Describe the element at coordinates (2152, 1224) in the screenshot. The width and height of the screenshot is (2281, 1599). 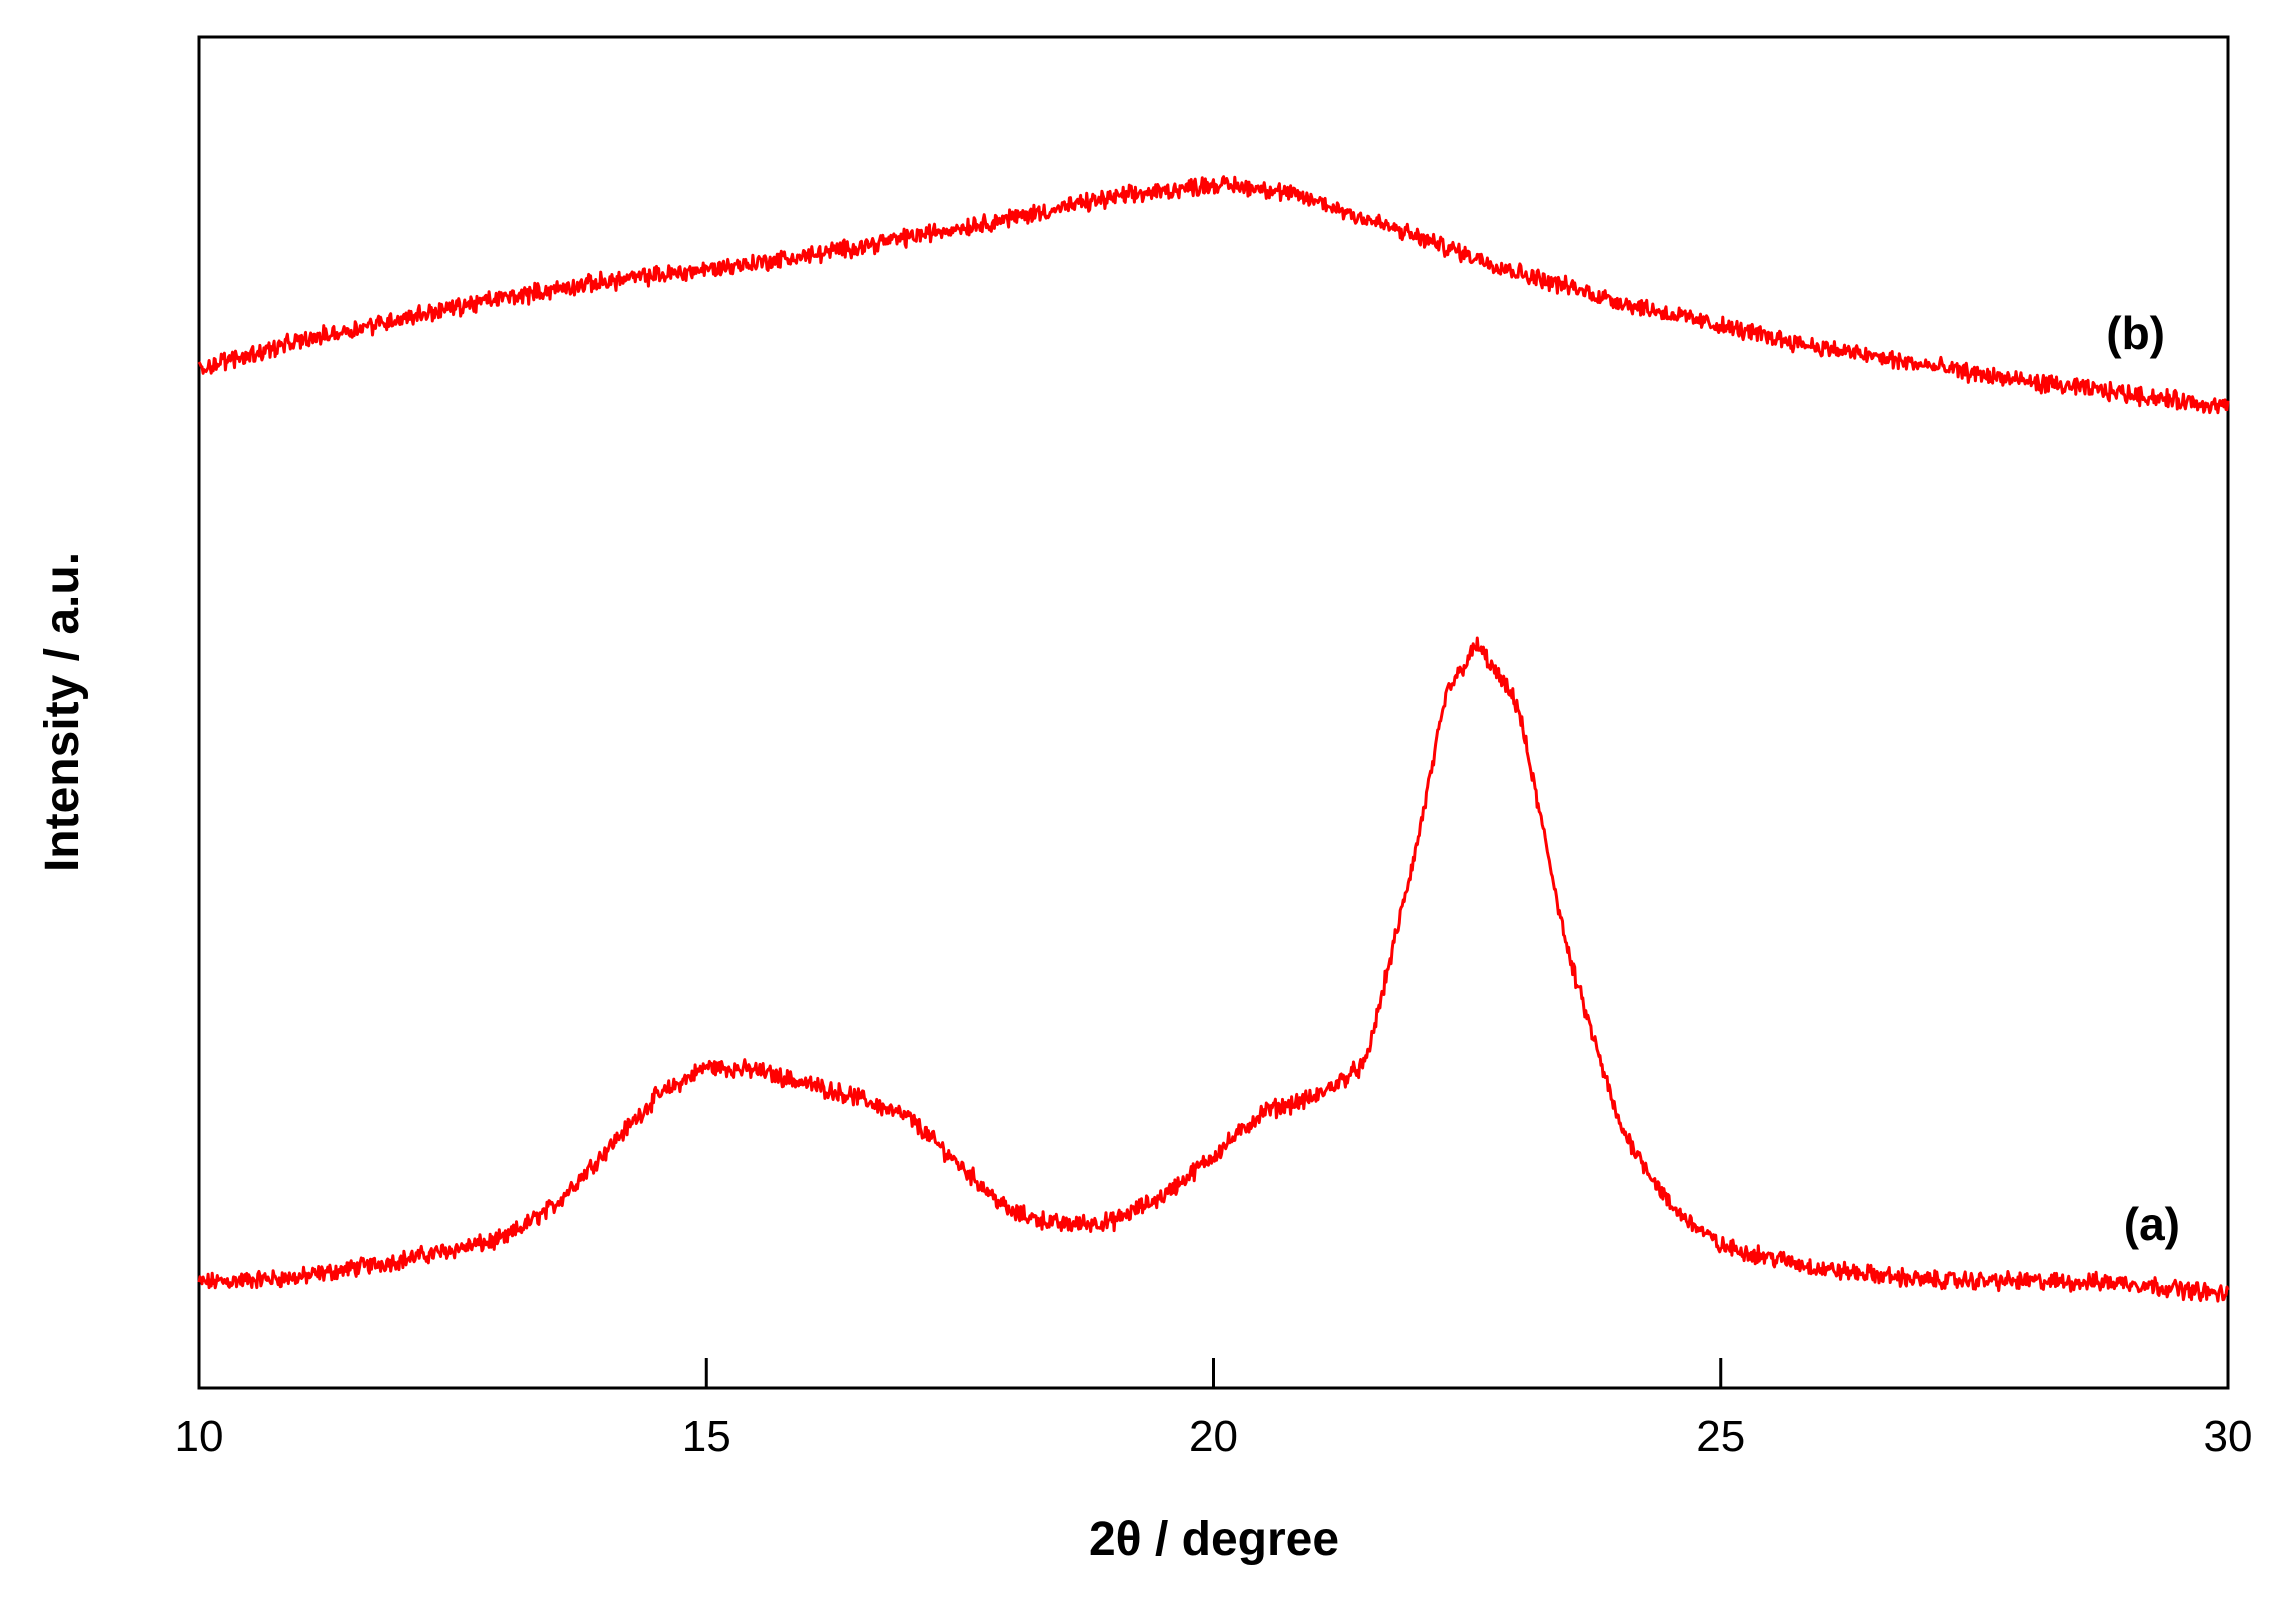
I see `series-label-a: (a)` at that location.